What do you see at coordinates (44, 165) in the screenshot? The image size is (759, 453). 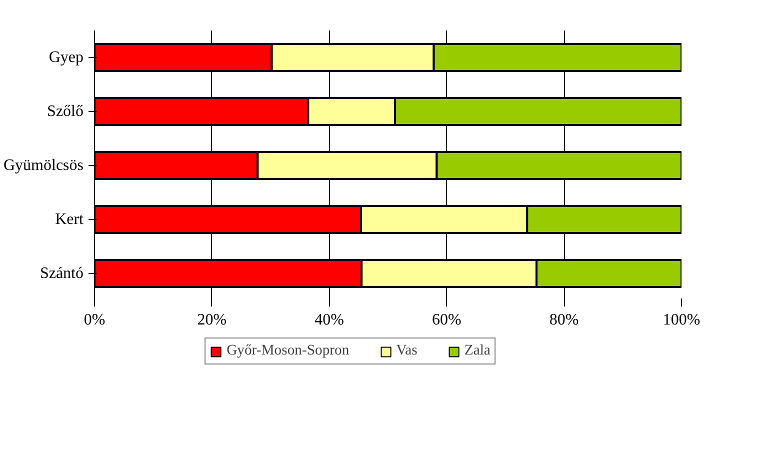 I see `y-tick-label: Gyümölcsös` at bounding box center [44, 165].